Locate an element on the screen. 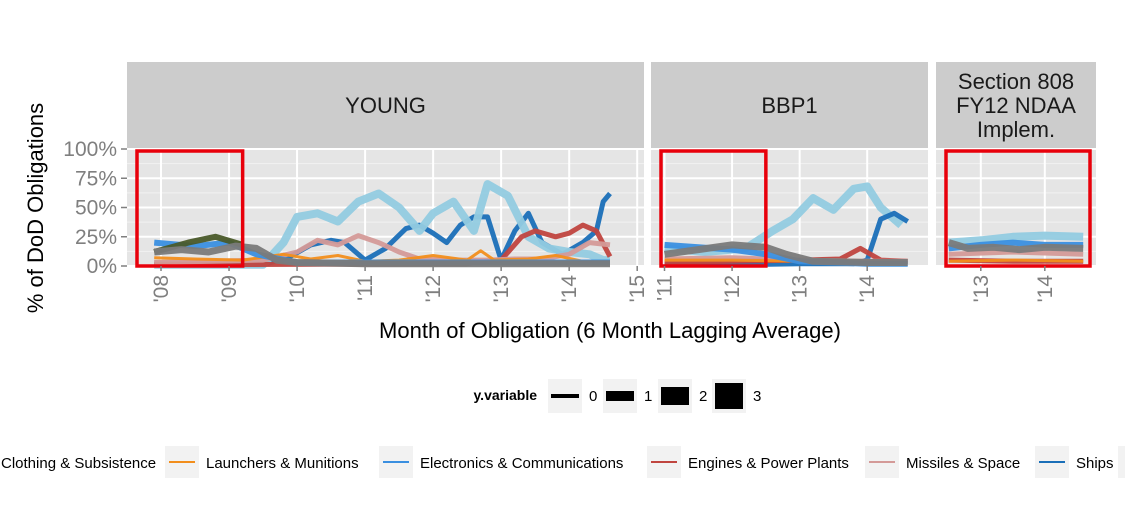 The image size is (1125, 530). y-tick-label: 75% is located at coordinates (96, 178).